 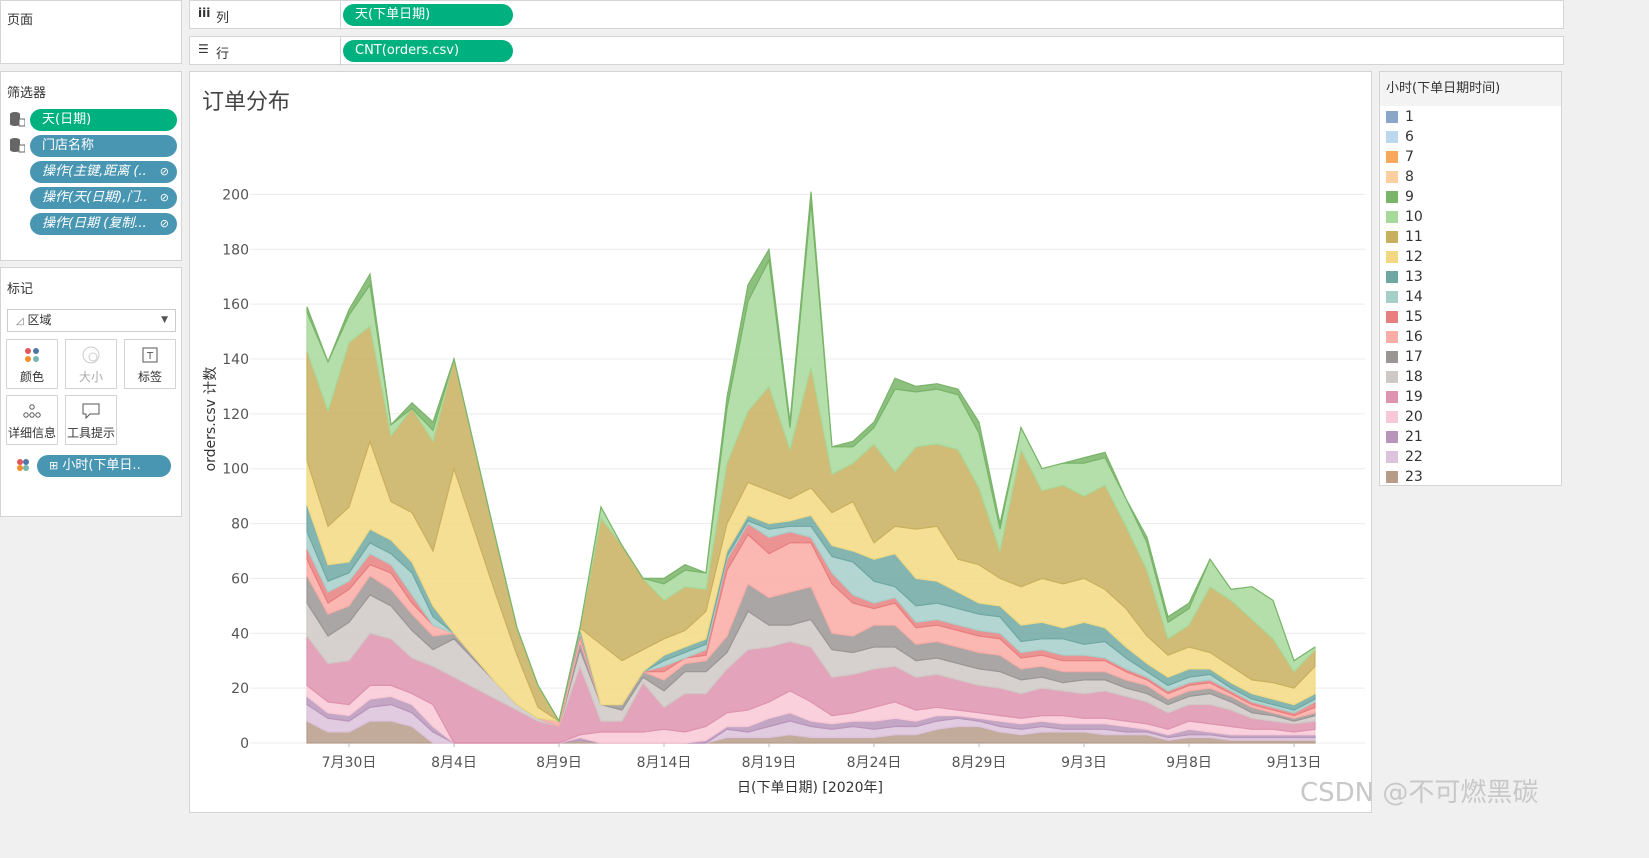 What do you see at coordinates (235, 415) in the screenshot?
I see `y-tick-label: 120` at bounding box center [235, 415].